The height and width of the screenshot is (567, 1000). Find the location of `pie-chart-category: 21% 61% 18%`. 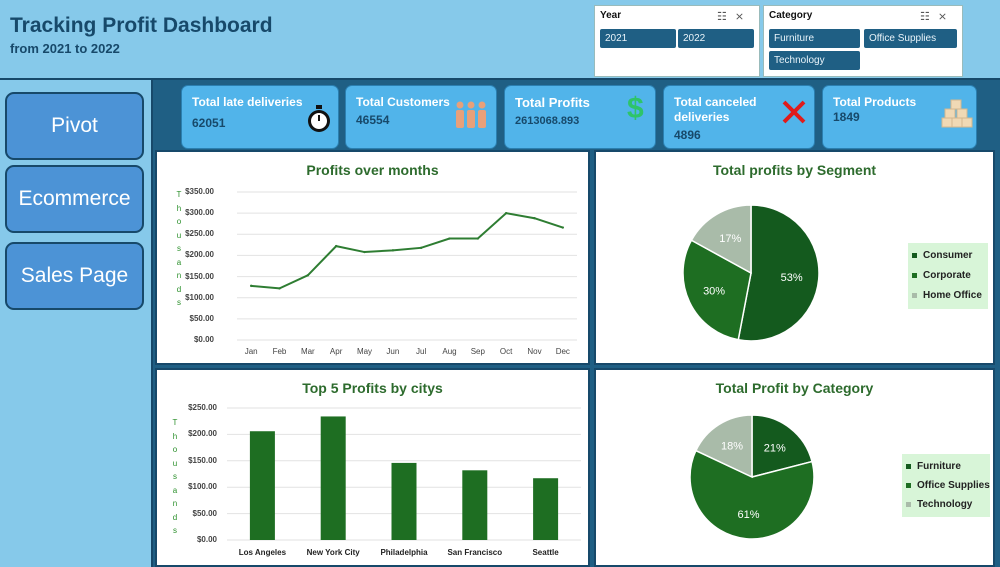

pie-chart-category: 21% 61% 18% is located at coordinates (752, 477).